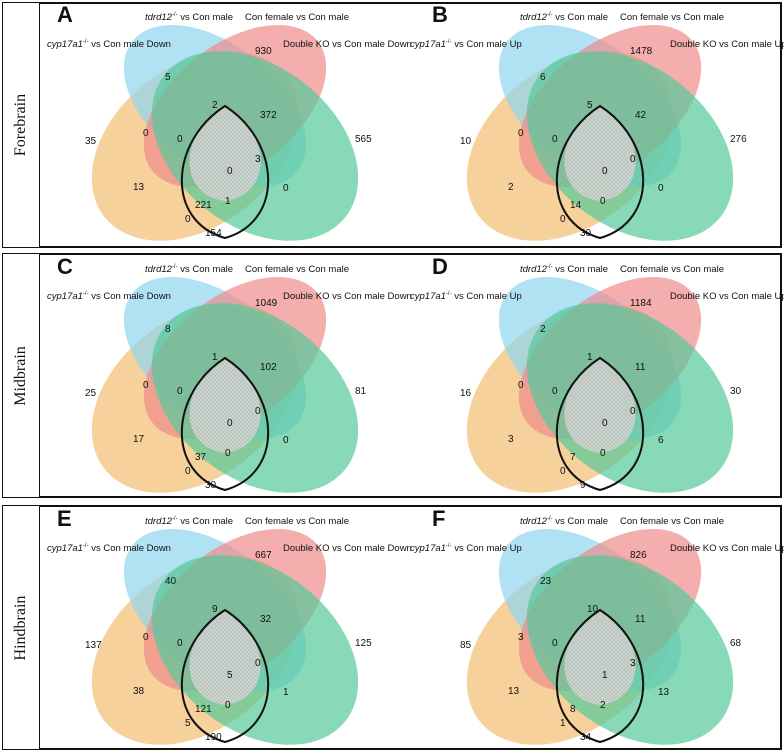 The image size is (784, 752). What do you see at coordinates (586, 737) in the screenshot?
I see `count-ypg2: 34` at bounding box center [586, 737].